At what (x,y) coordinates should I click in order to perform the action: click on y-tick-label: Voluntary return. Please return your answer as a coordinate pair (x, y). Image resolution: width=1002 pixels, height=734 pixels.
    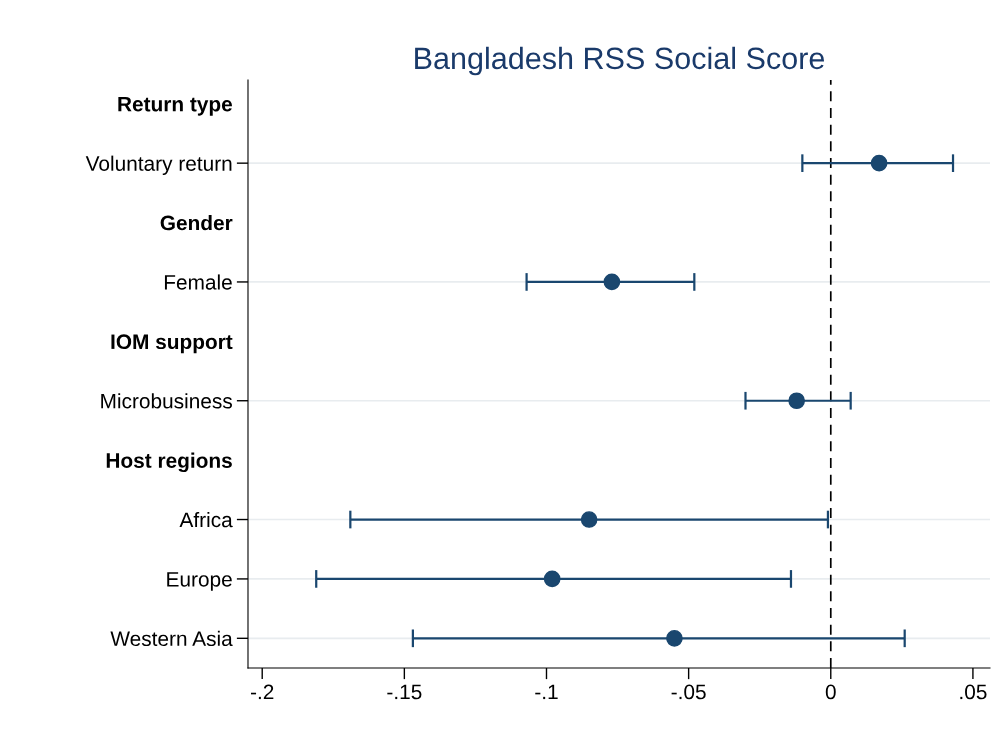
    Looking at the image, I should click on (158, 165).